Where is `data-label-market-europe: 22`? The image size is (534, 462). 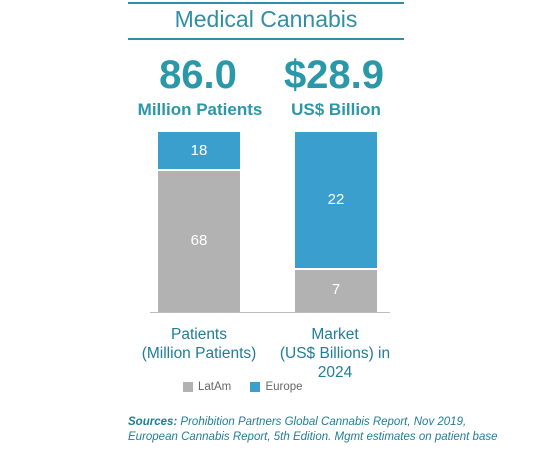
data-label-market-europe: 22 is located at coordinates (336, 200).